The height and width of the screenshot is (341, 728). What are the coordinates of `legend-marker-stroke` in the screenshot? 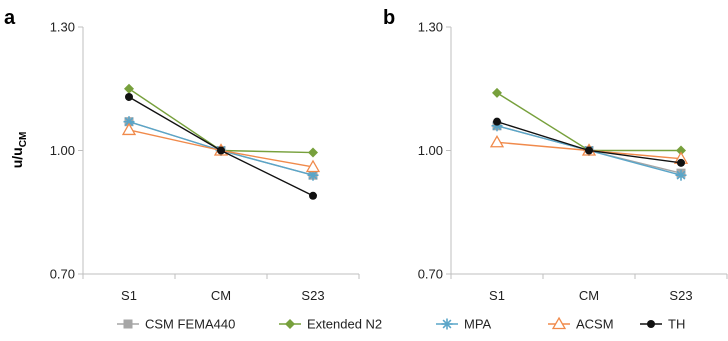 It's located at (447, 324).